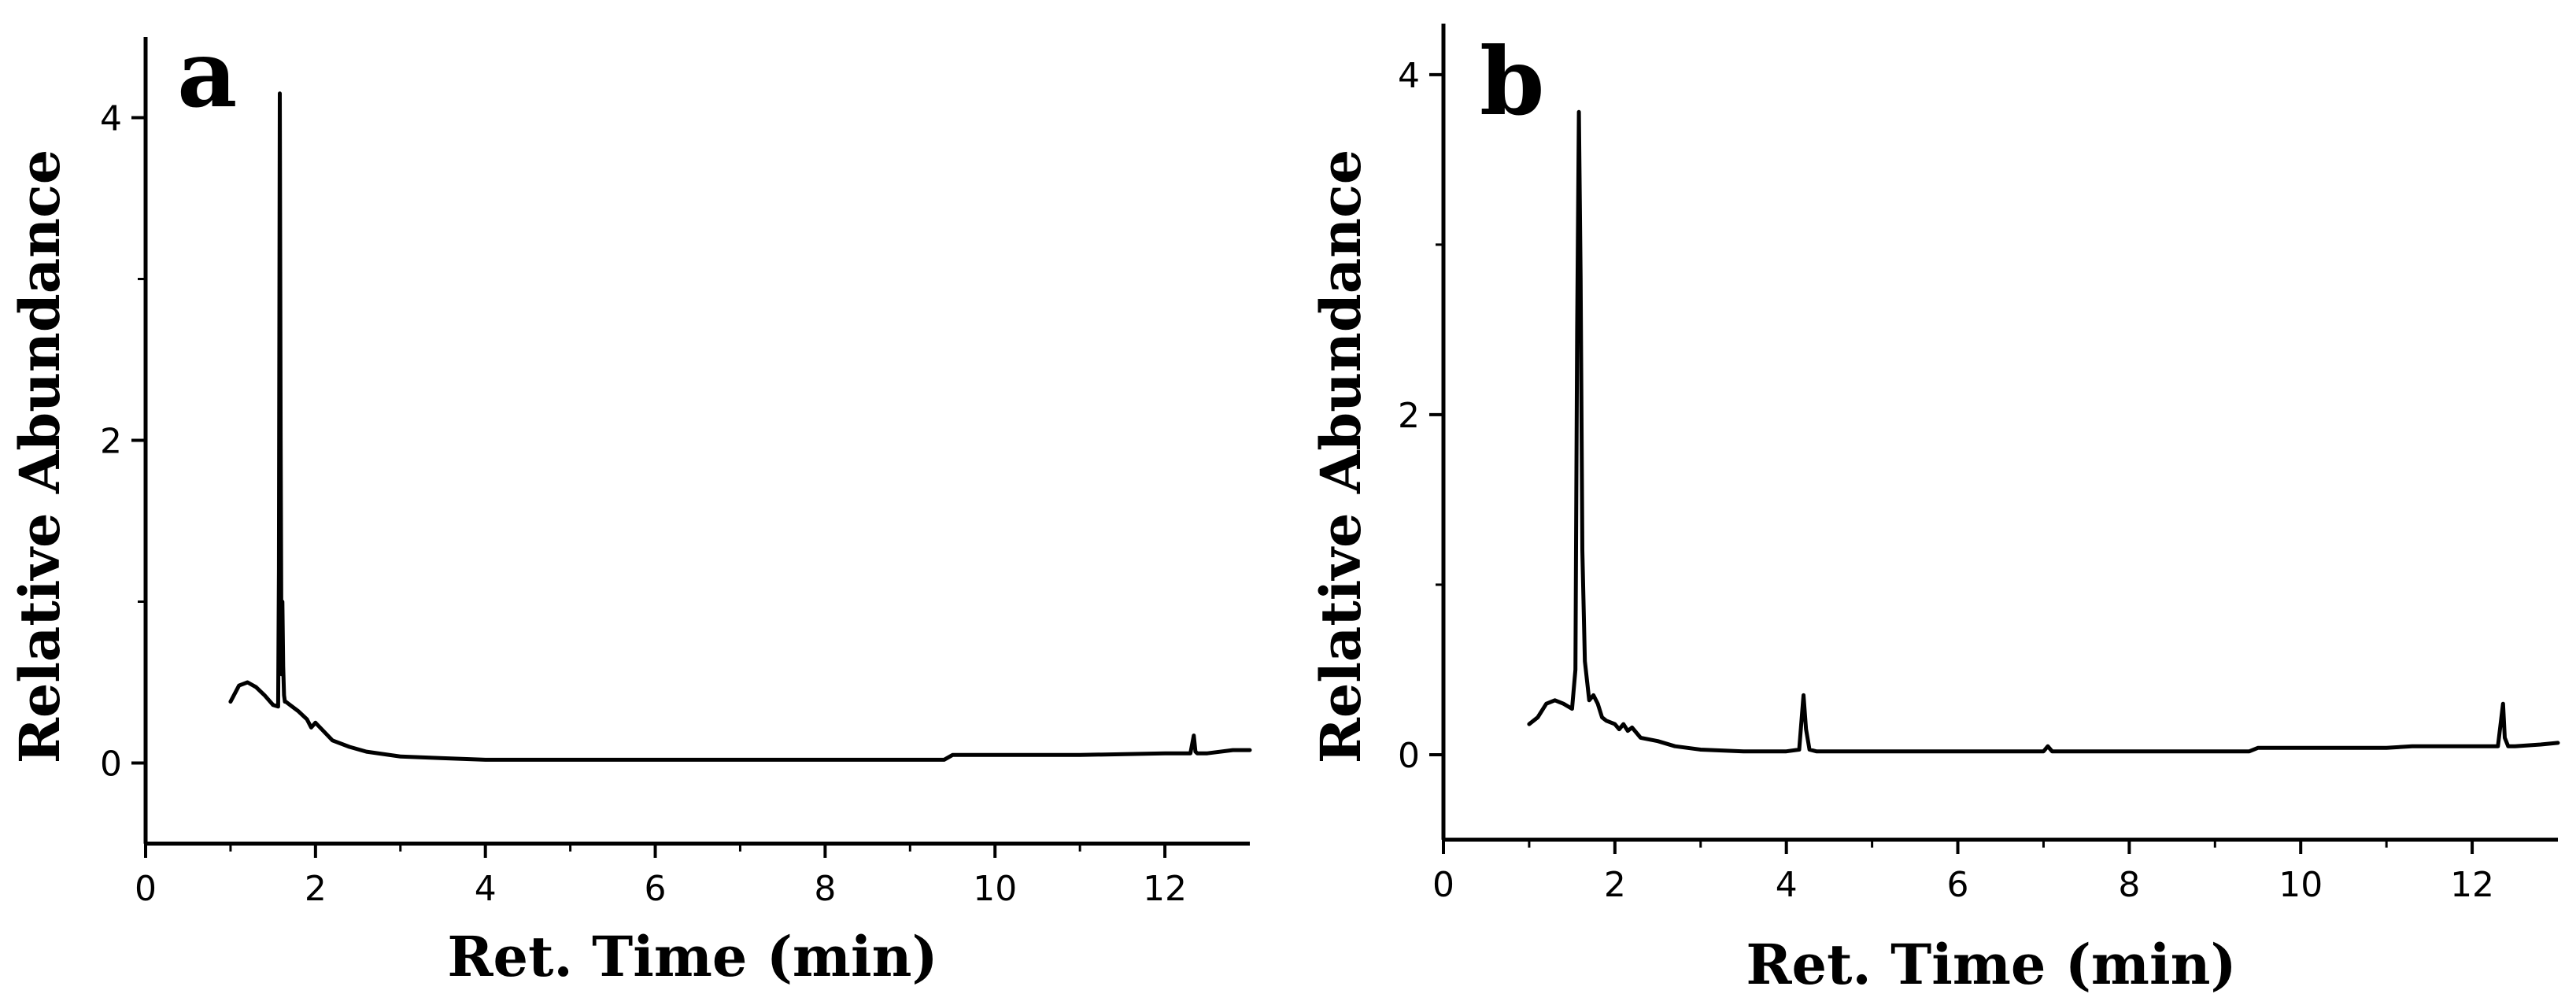 This screenshot has width=2576, height=1005. I want to click on panel-label: a, so click(207, 73).